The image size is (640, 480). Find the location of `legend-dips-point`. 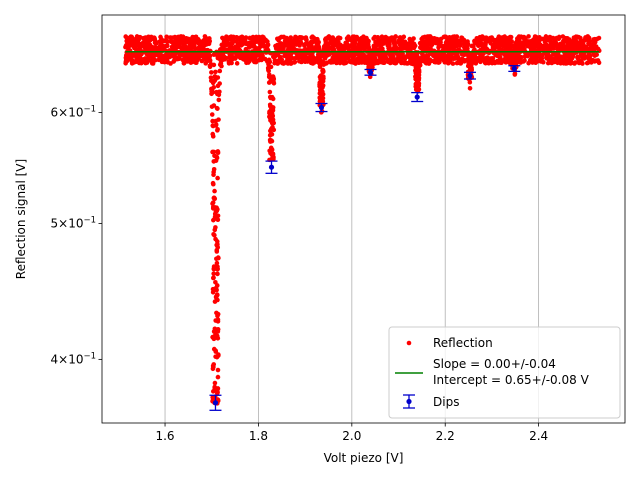

legend-dips-point is located at coordinates (409, 401).